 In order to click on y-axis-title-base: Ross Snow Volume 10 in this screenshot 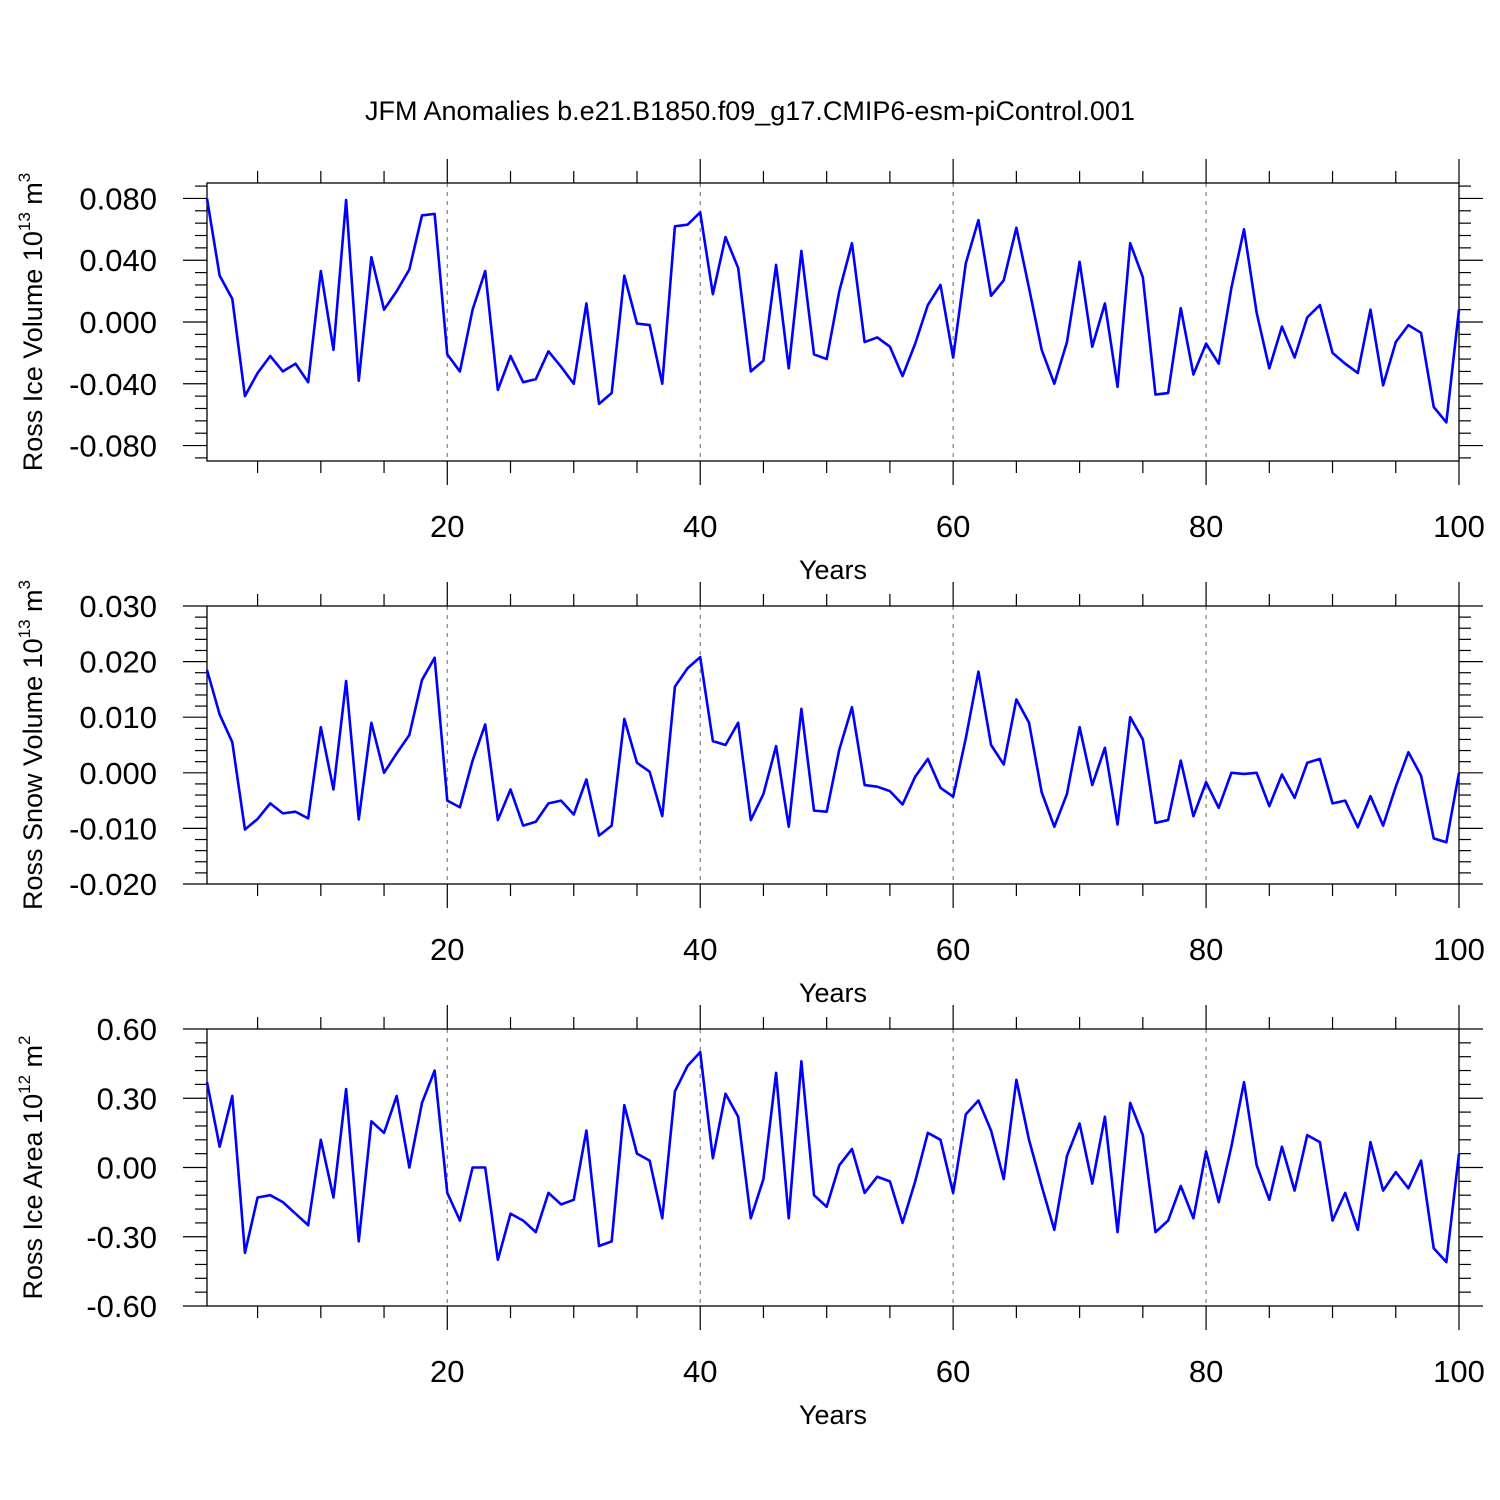, I will do `click(33, 774)`.